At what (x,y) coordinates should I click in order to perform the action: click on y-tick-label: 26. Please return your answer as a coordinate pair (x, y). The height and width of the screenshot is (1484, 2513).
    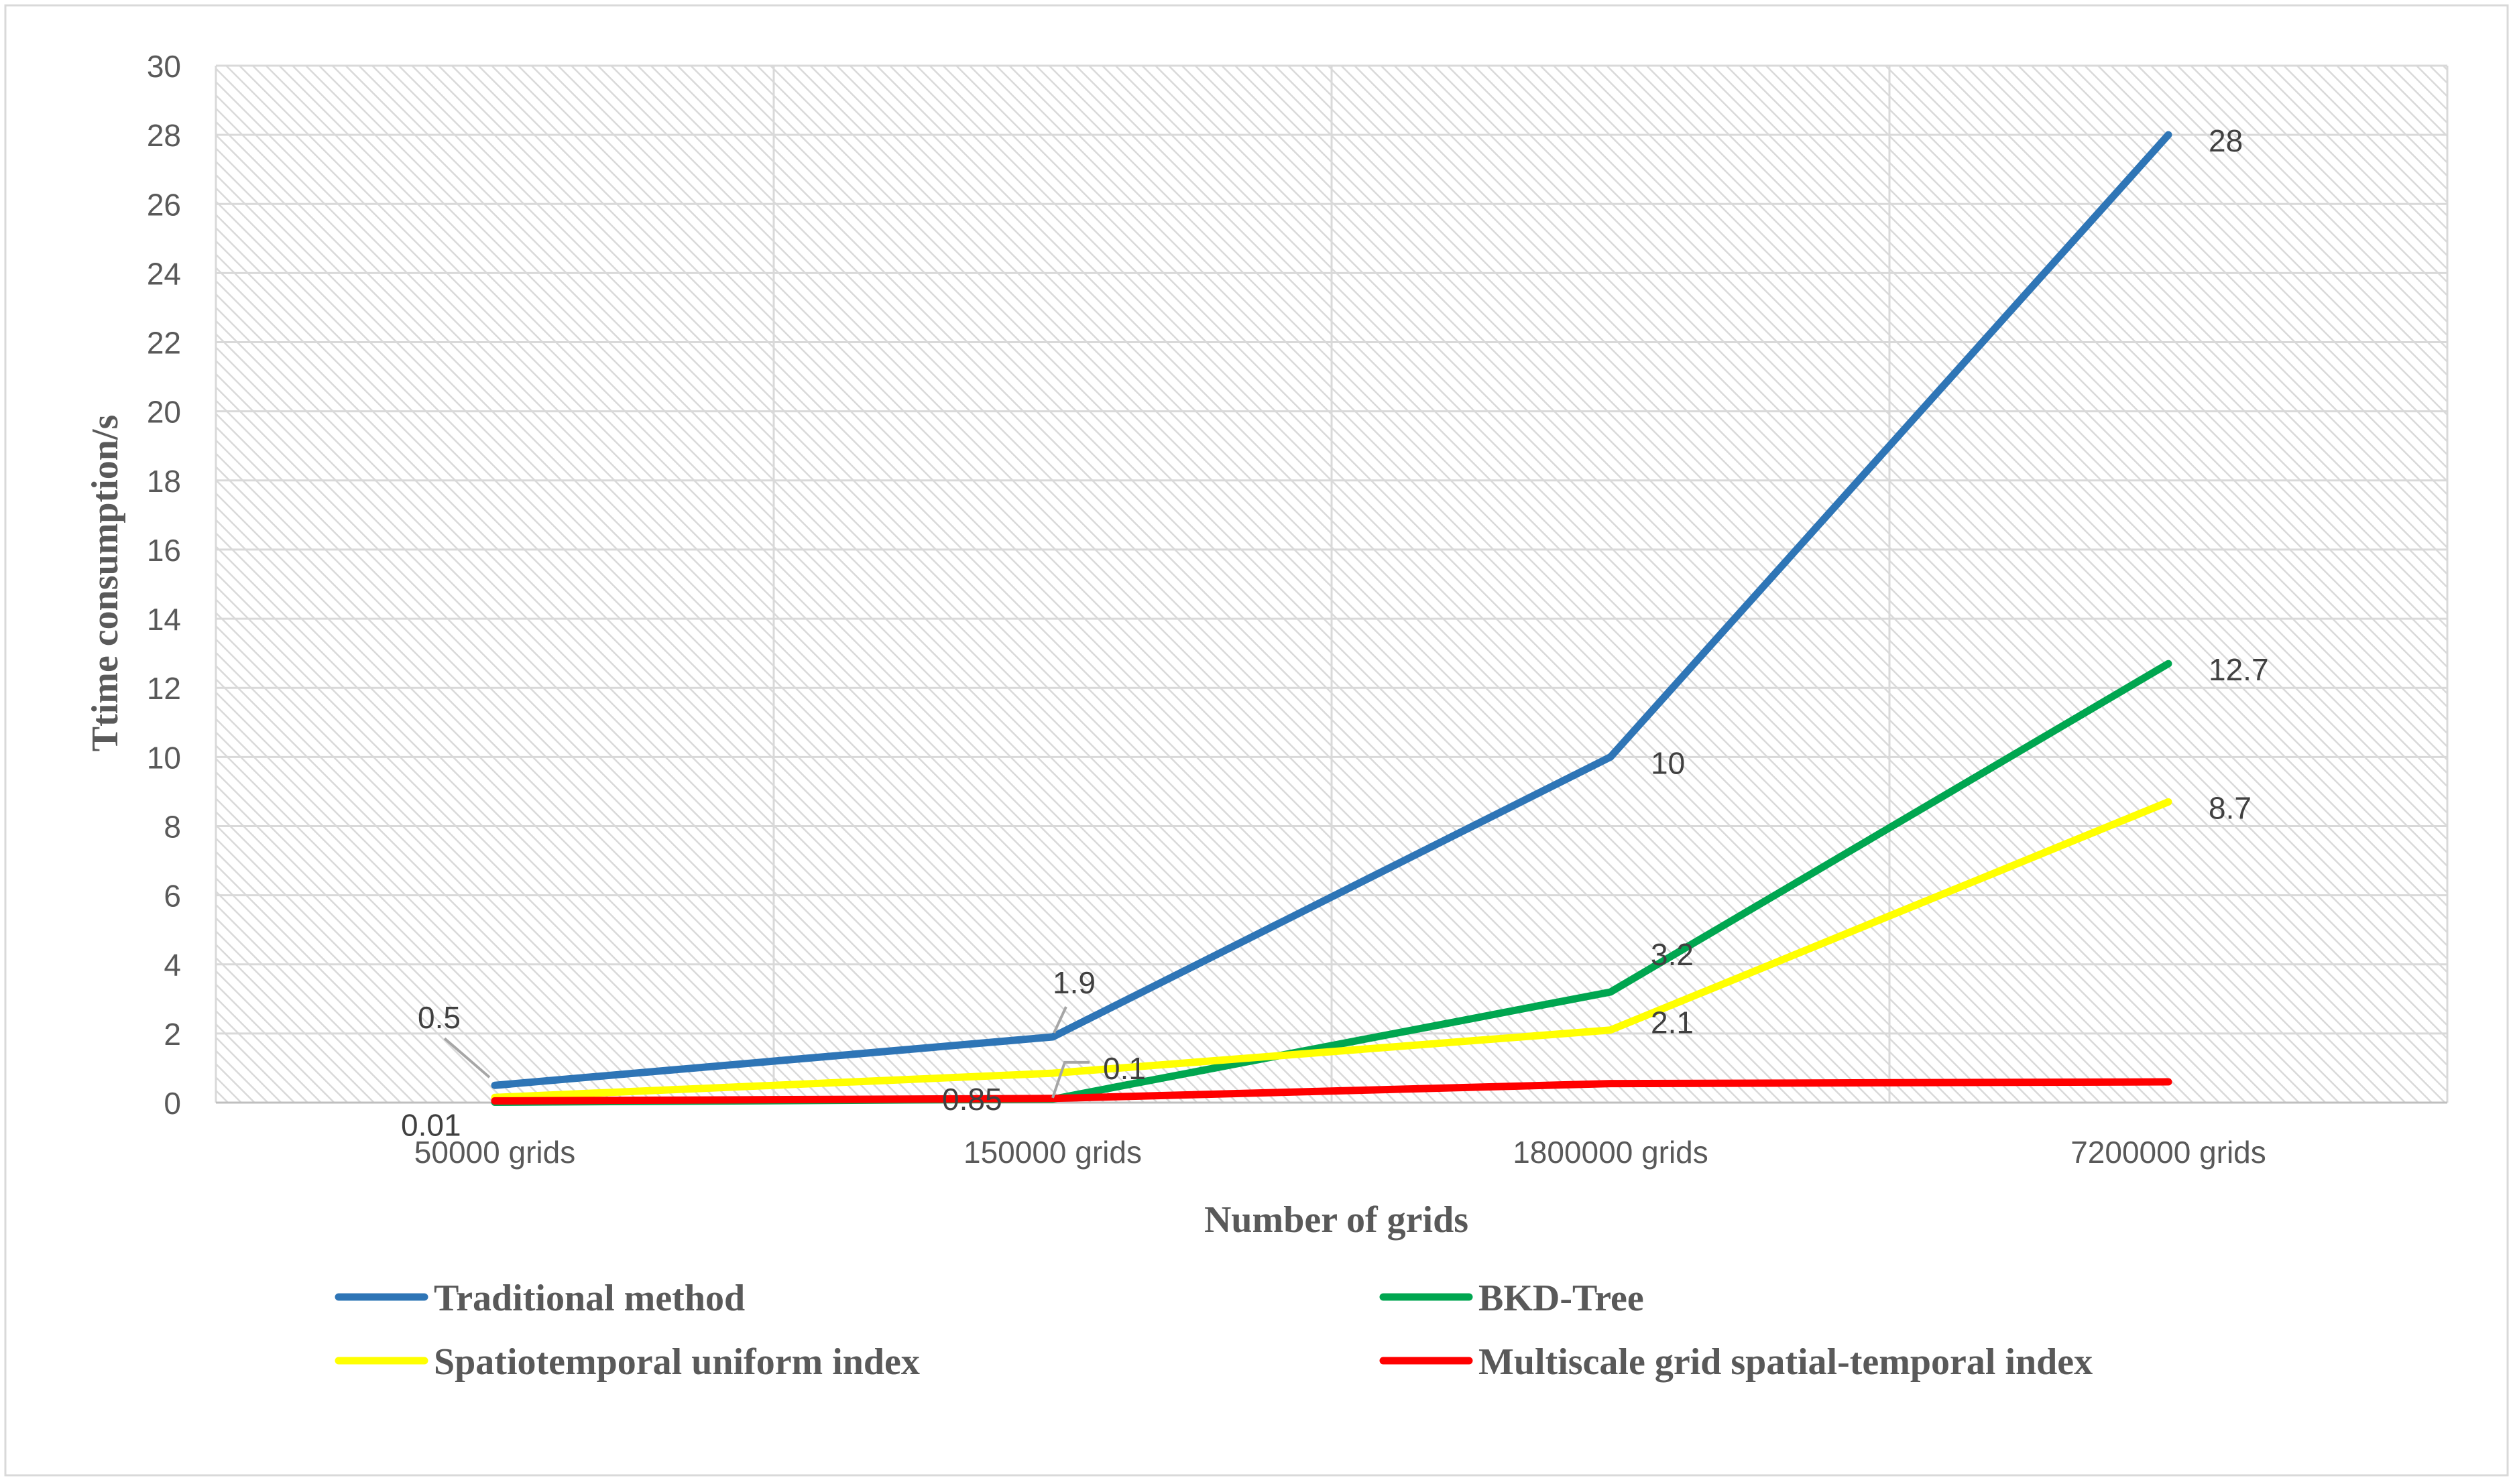
    Looking at the image, I should click on (164, 204).